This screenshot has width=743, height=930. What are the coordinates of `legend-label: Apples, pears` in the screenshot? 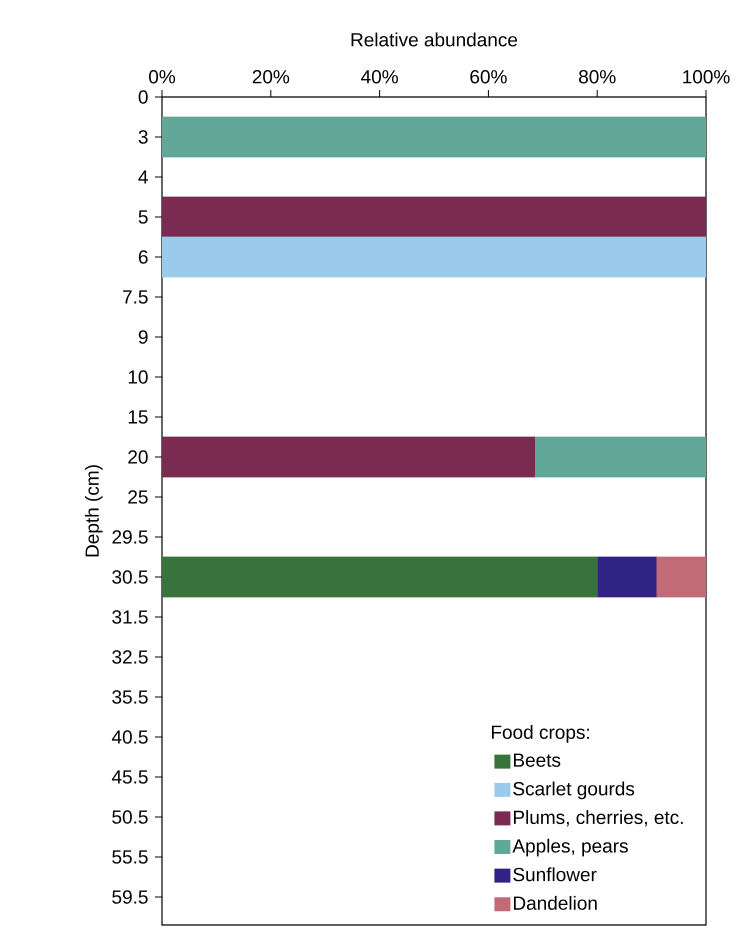 It's located at (570, 847).